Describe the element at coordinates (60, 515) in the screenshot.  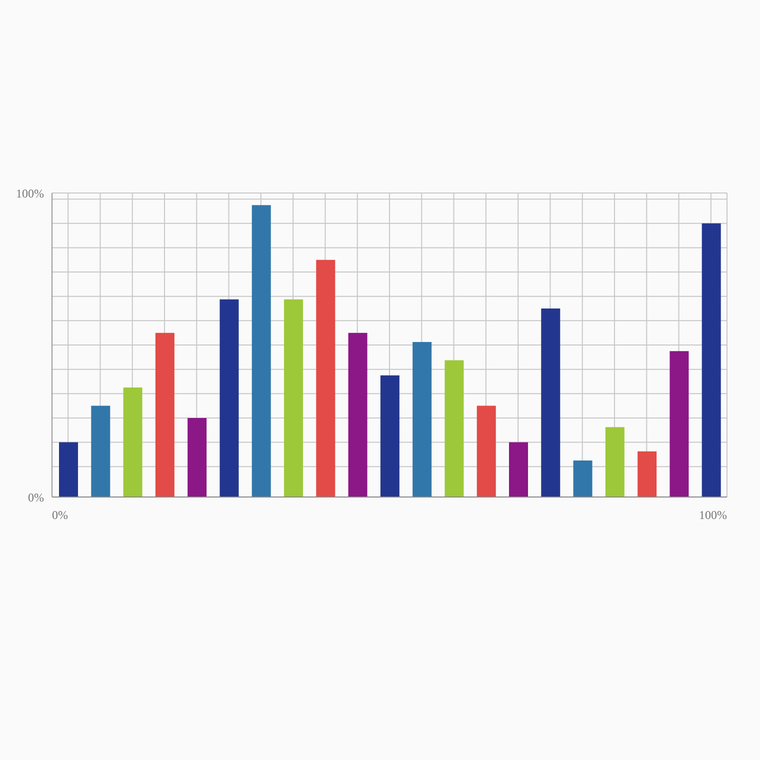
I see `text: 0%` at that location.